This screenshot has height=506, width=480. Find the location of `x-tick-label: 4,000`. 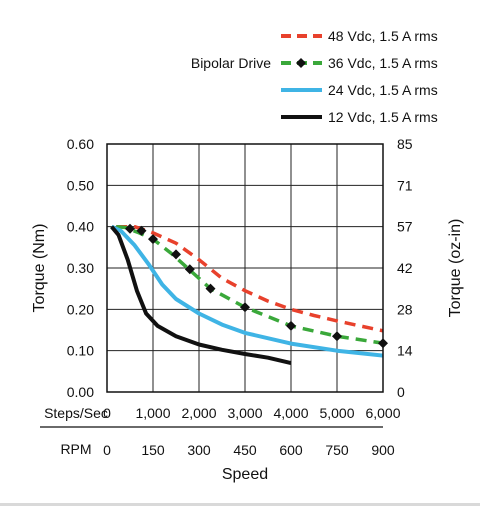

x-tick-label: 4,000 is located at coordinates (290, 413).